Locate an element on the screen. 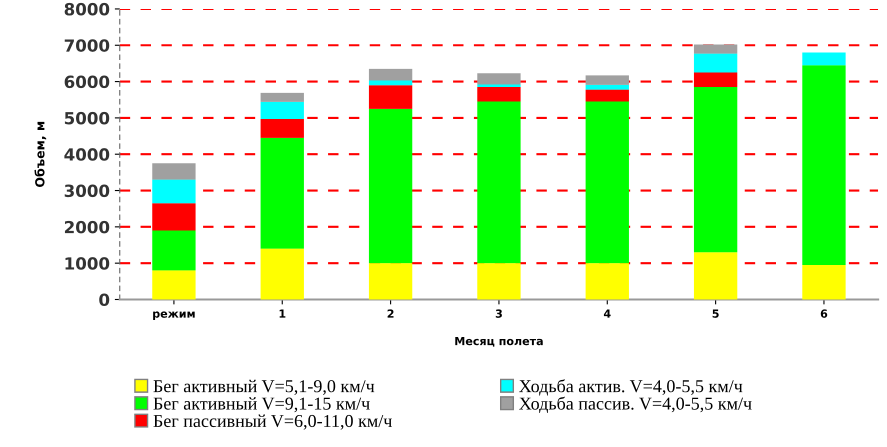 Image resolution: width=887 pixels, height=447 pixels. x-tick-label: 4 is located at coordinates (607, 314).